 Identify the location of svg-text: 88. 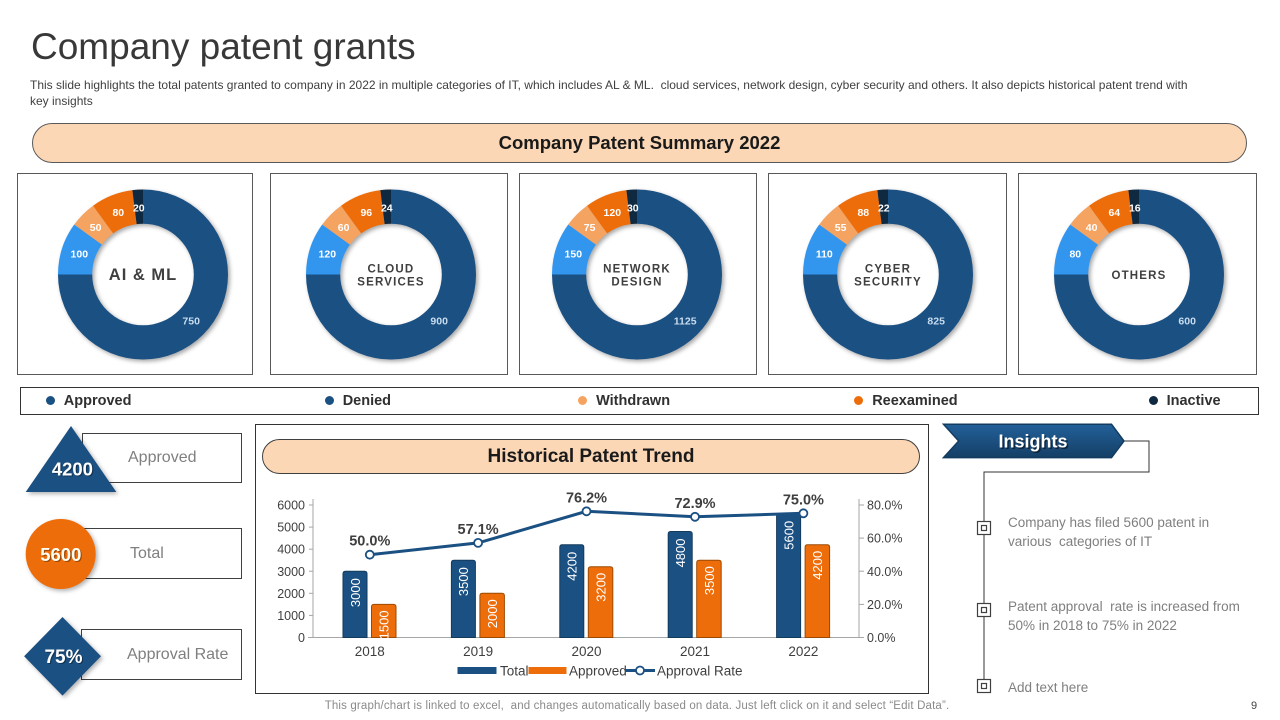
(864, 213).